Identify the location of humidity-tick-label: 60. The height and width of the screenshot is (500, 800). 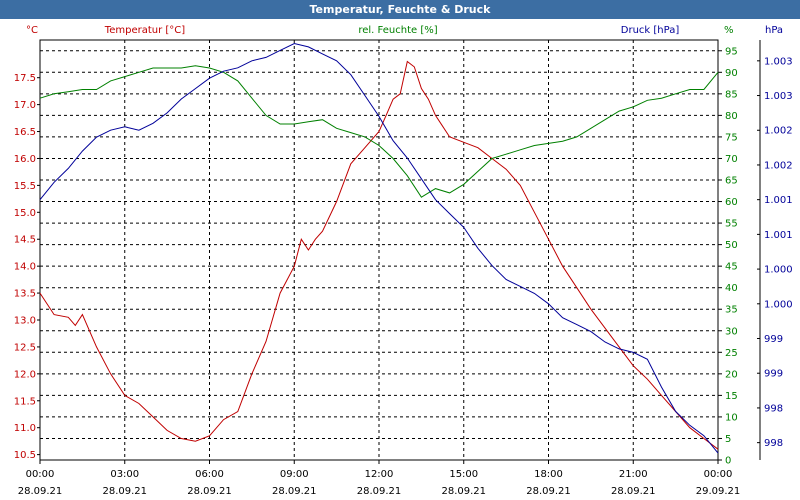
(731, 202).